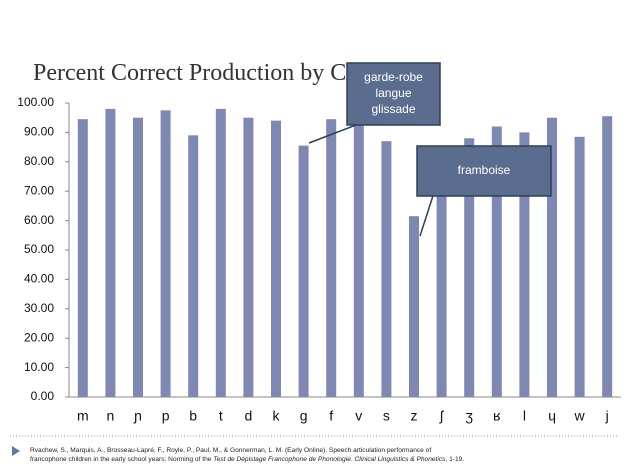 Image resolution: width=627 pixels, height=471 pixels. What do you see at coordinates (39, 190) in the screenshot?
I see `y-tick-label: 70.00` at bounding box center [39, 190].